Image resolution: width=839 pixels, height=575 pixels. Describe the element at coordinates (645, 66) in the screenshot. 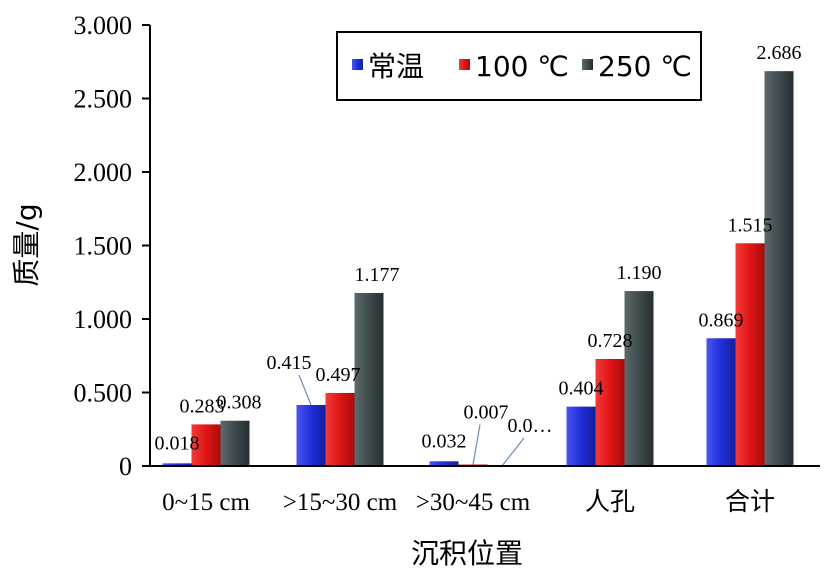

I see `legend-label: 250 ℃` at that location.